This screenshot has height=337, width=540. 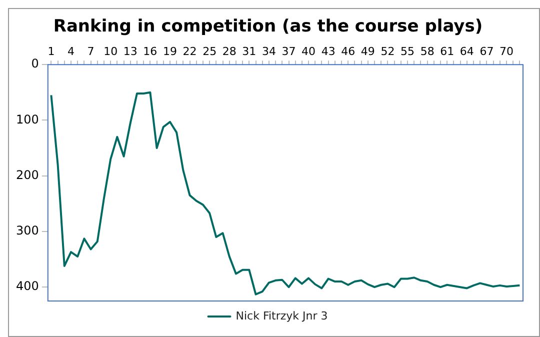 What do you see at coordinates (51, 51) in the screenshot?
I see `x-tick-label: 1` at bounding box center [51, 51].